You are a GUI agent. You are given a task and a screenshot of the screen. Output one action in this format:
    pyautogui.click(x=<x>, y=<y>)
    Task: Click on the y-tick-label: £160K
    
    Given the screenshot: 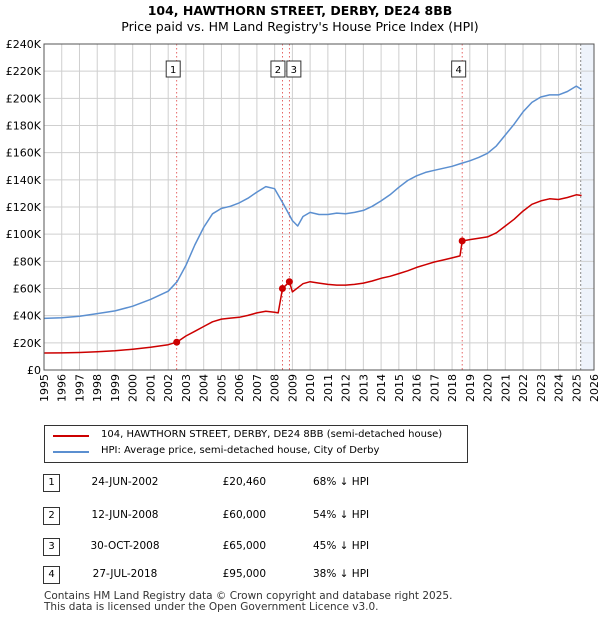 What is the action you would take?
    pyautogui.click(x=24, y=153)
    